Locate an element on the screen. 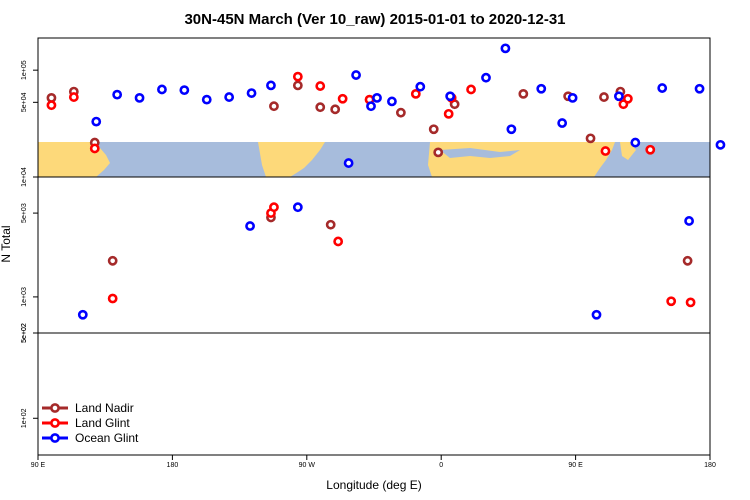 This screenshot has width=750, height=500. x-axis-label: Longitude (deg E) is located at coordinates (373, 485).